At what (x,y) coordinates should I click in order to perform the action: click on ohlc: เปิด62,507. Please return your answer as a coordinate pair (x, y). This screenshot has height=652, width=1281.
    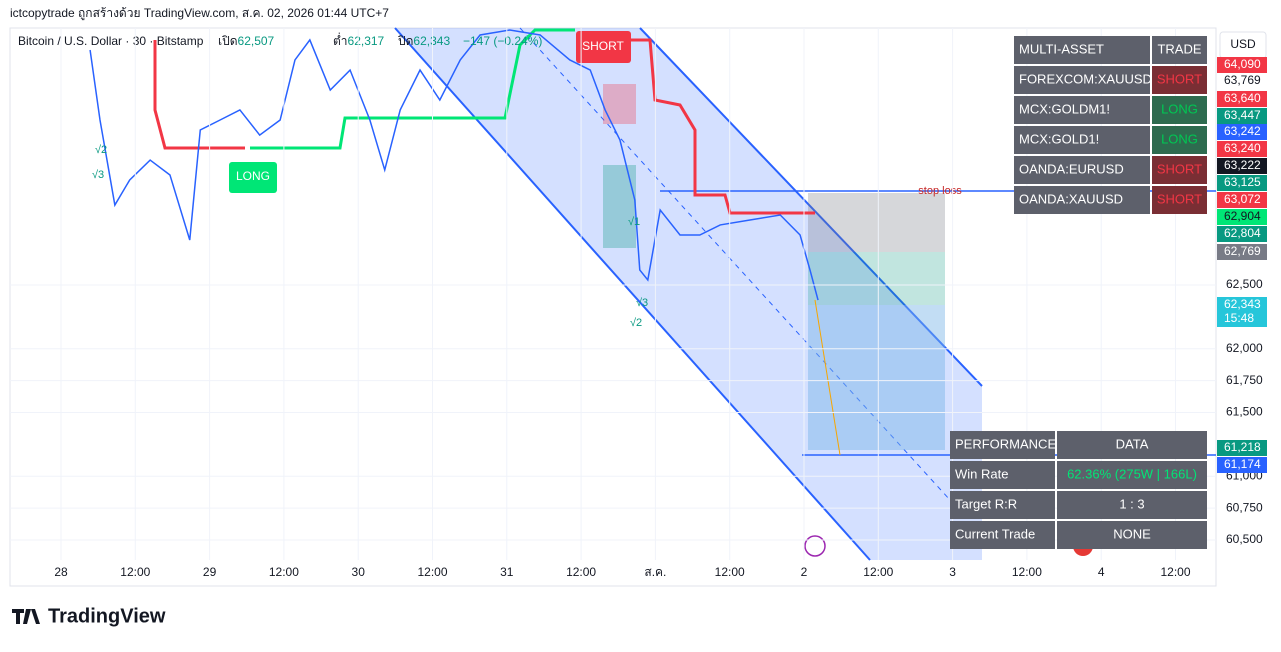
    Looking at the image, I should click on (246, 41).